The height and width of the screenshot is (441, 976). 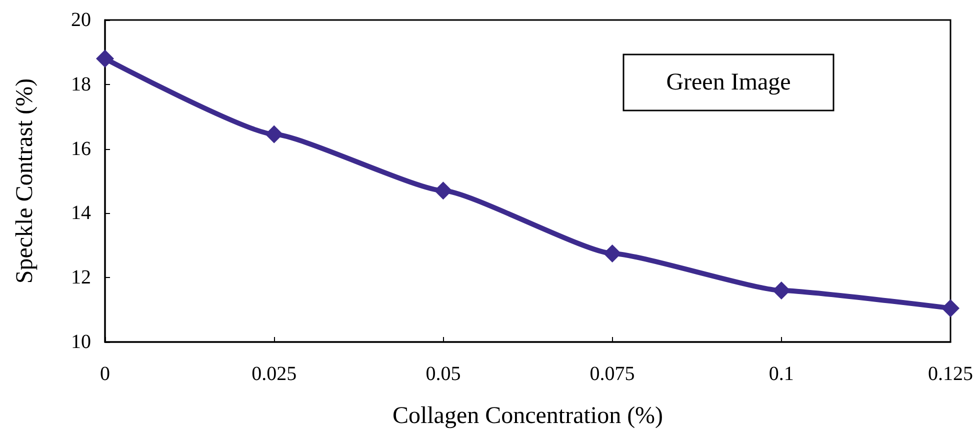 What do you see at coordinates (81, 213) in the screenshot?
I see `y-tick-label: 14` at bounding box center [81, 213].